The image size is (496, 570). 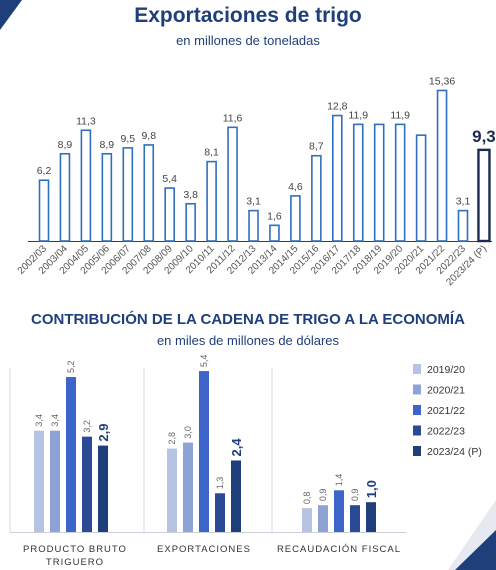 What do you see at coordinates (337, 107) in the screenshot?
I see `value-label: 12,8` at bounding box center [337, 107].